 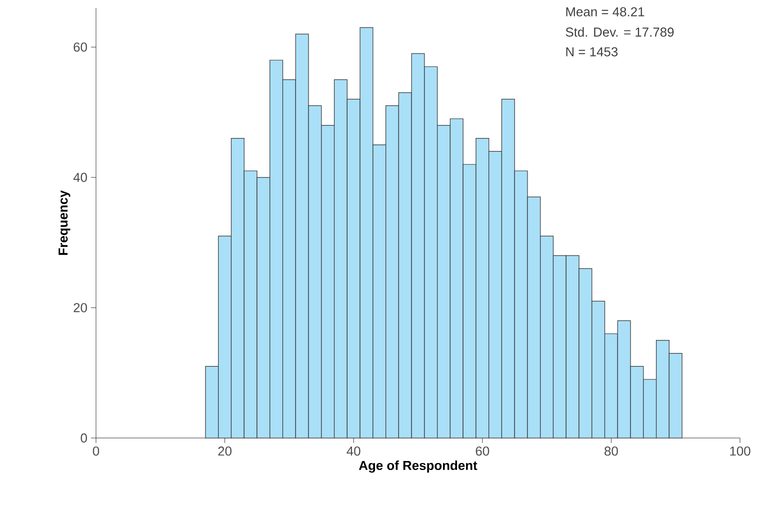 What do you see at coordinates (605, 11) in the screenshot?
I see `annotation: Mean = 48.21` at bounding box center [605, 11].